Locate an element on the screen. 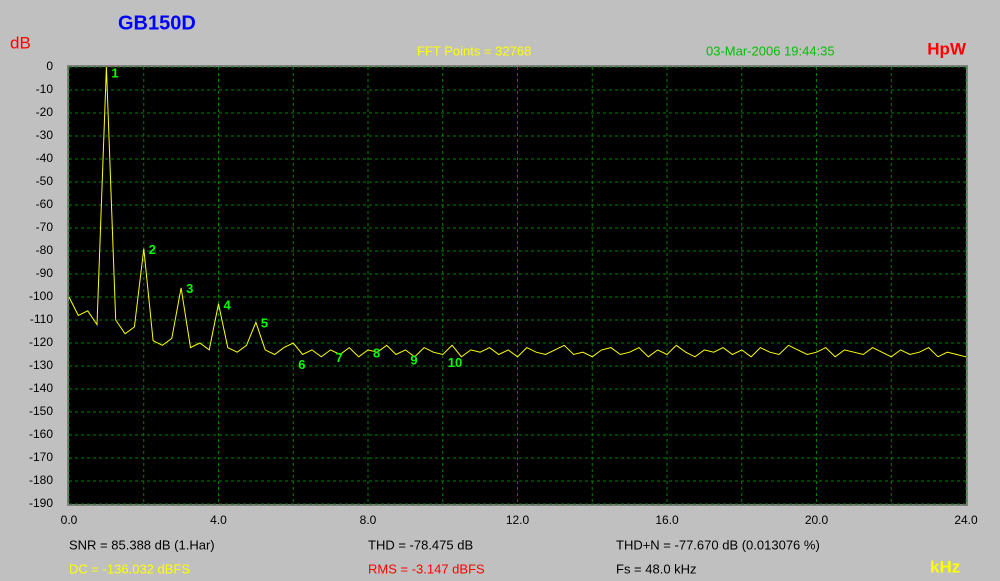 This screenshot has height=581, width=1000. y-tick-label: -90 is located at coordinates (45, 273).